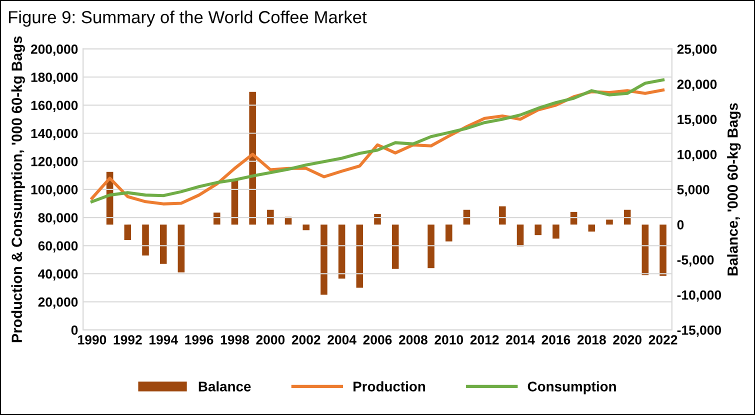  I want to click on y-tick-label: 160,000, so click(54, 106).